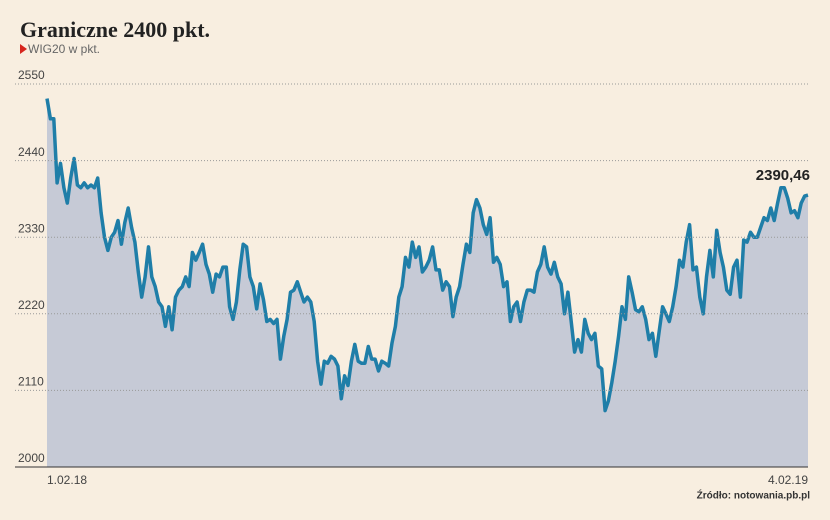 This screenshot has height=520, width=830. I want to click on legend-label: WIG20 w pkt., so click(64, 49).